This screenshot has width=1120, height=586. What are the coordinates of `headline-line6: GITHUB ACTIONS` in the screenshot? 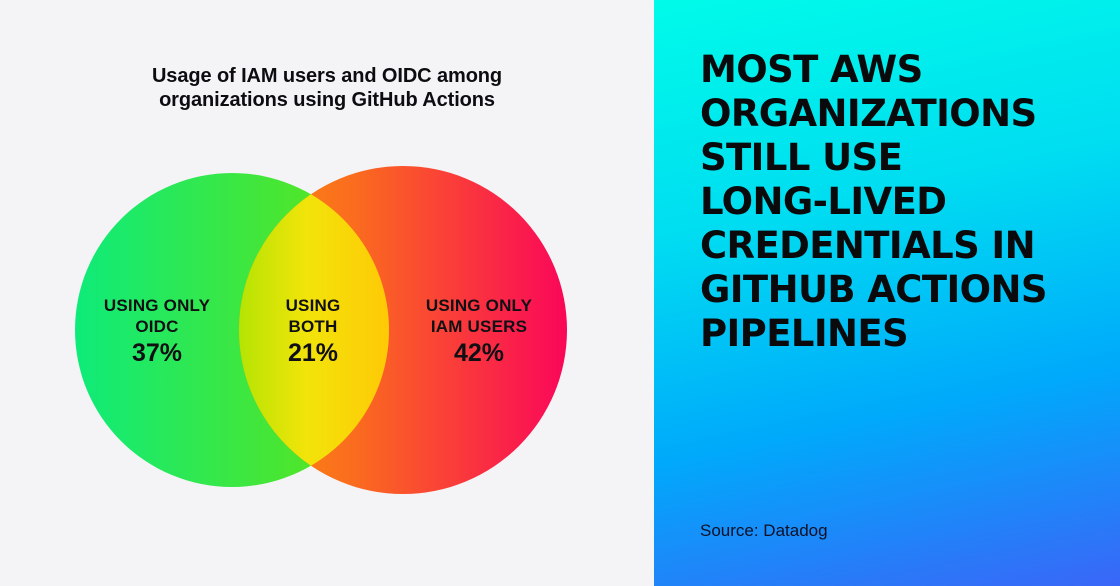 It's located at (874, 289).